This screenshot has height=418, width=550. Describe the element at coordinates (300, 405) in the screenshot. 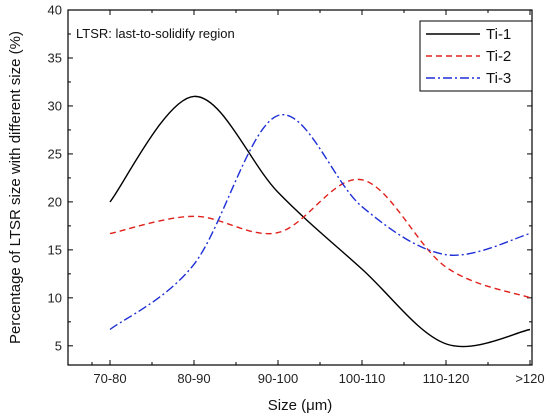

I see `x-axis-label: Size (μm)` at that location.